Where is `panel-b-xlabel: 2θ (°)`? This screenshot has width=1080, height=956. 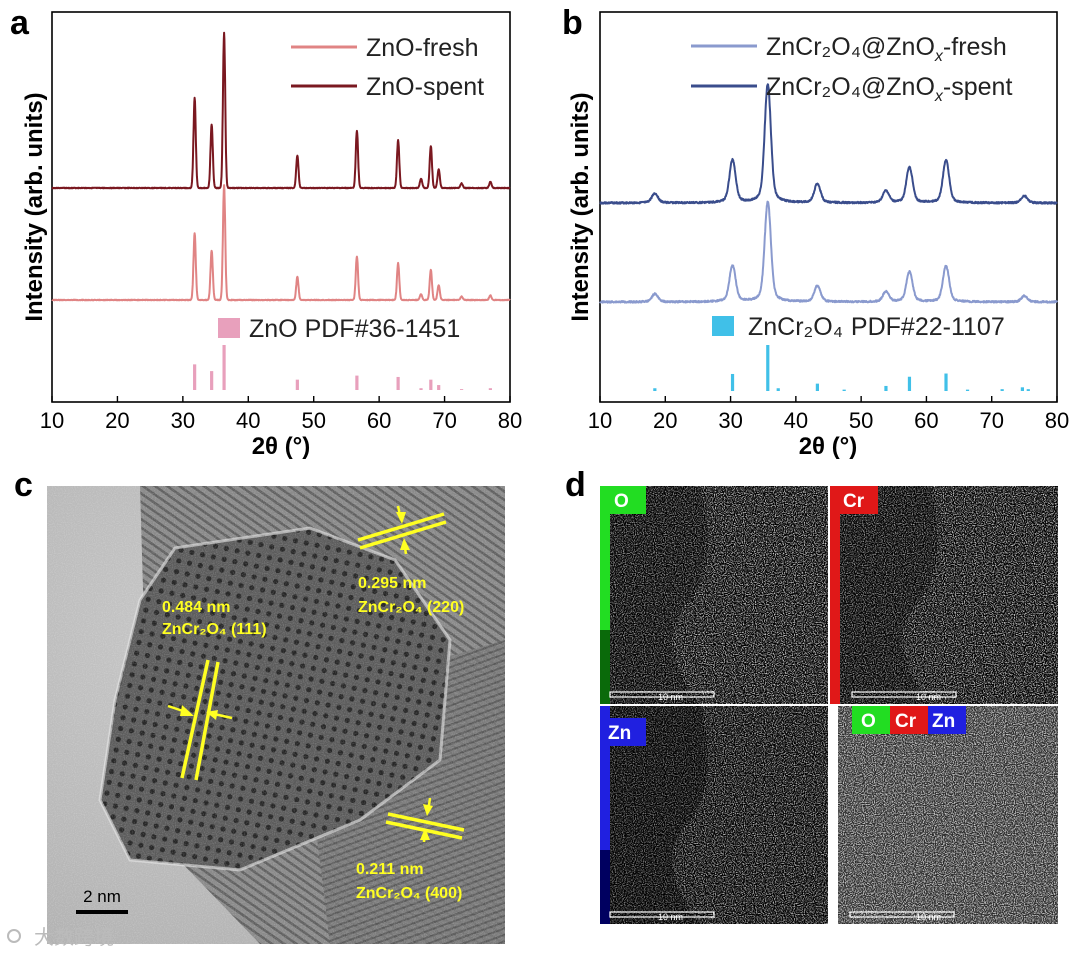
panel-b-xlabel: 2θ (°) is located at coordinates (828, 446).